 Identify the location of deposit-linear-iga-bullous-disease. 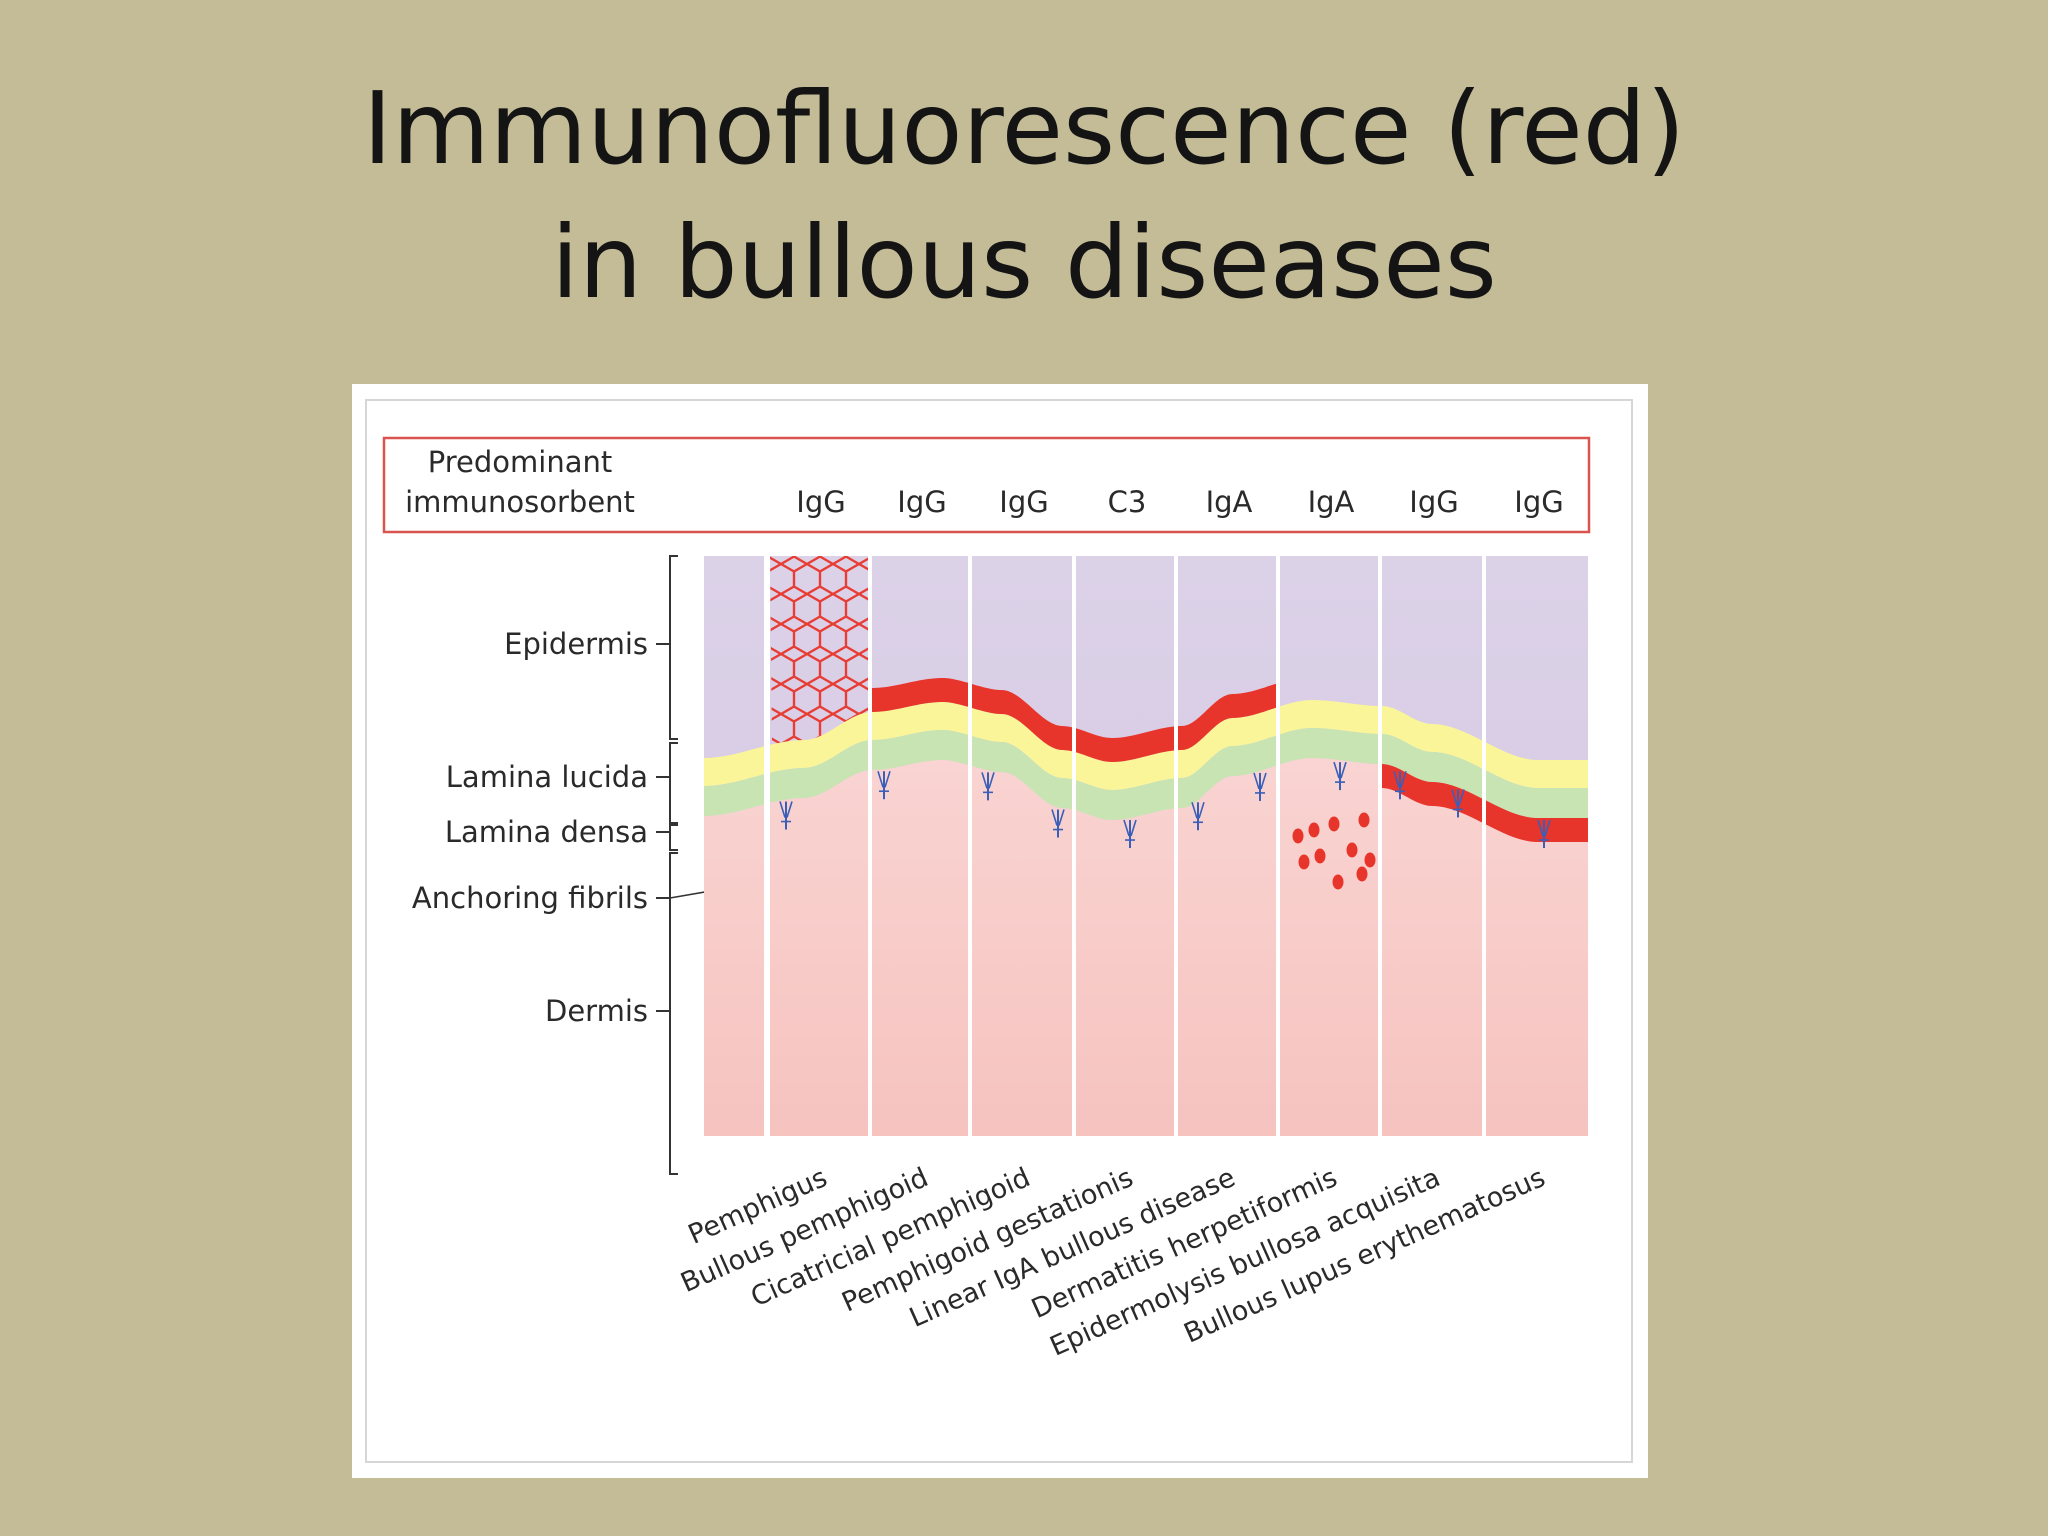
(1227, 717).